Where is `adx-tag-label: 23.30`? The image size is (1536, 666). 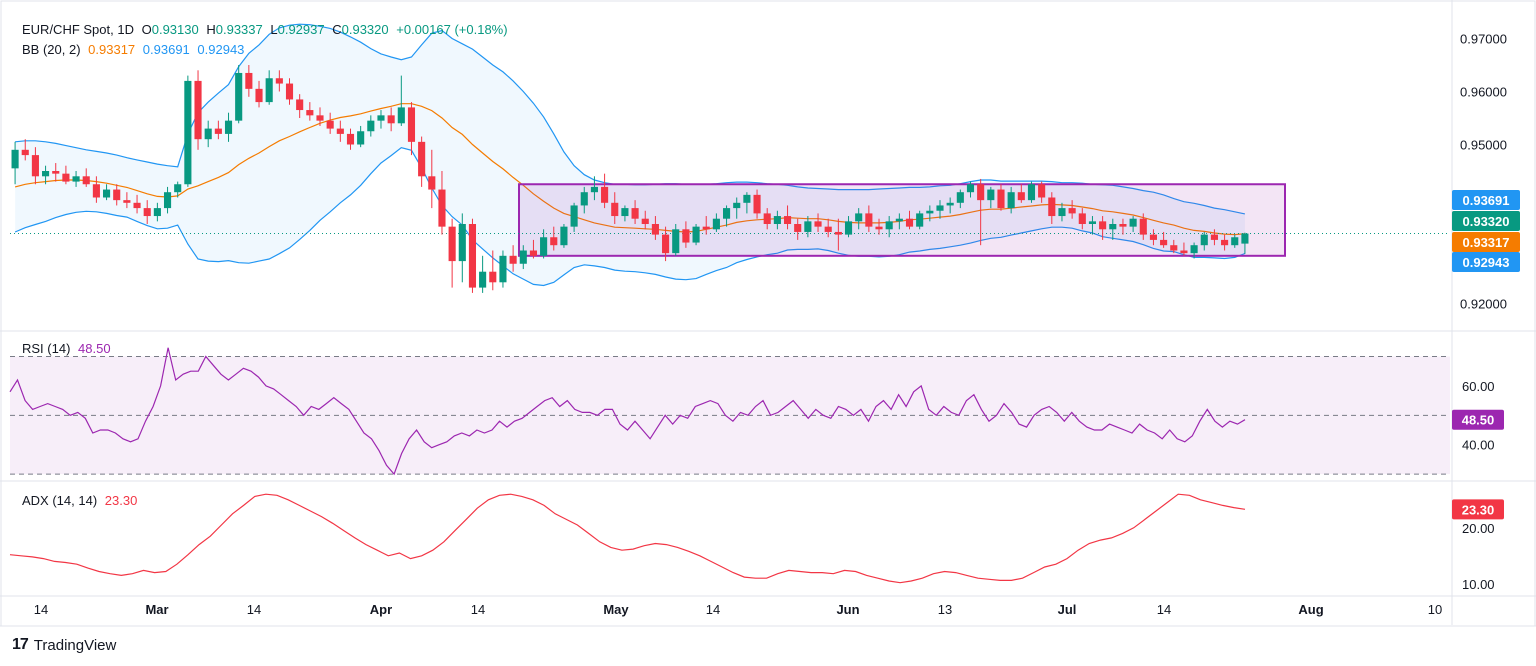 adx-tag-label: 23.30 is located at coordinates (1478, 509).